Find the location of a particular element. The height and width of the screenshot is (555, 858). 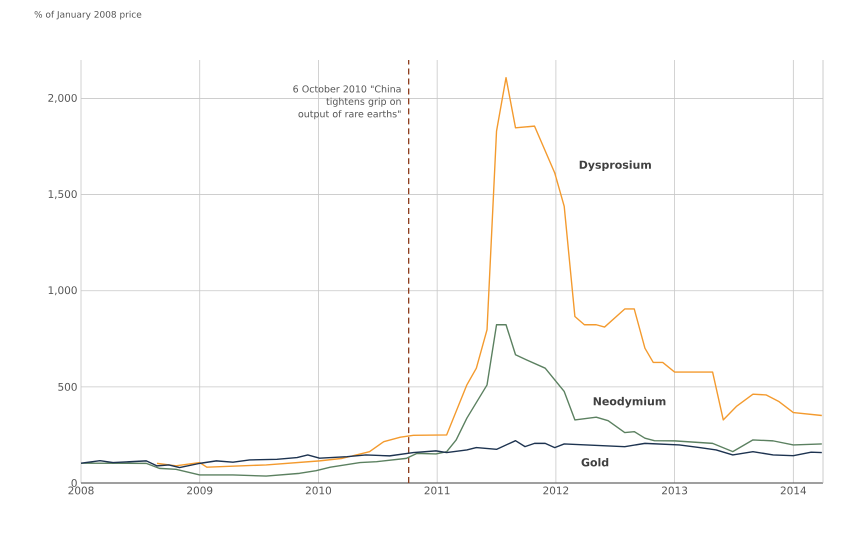

series-label: Neodymium is located at coordinates (630, 402).